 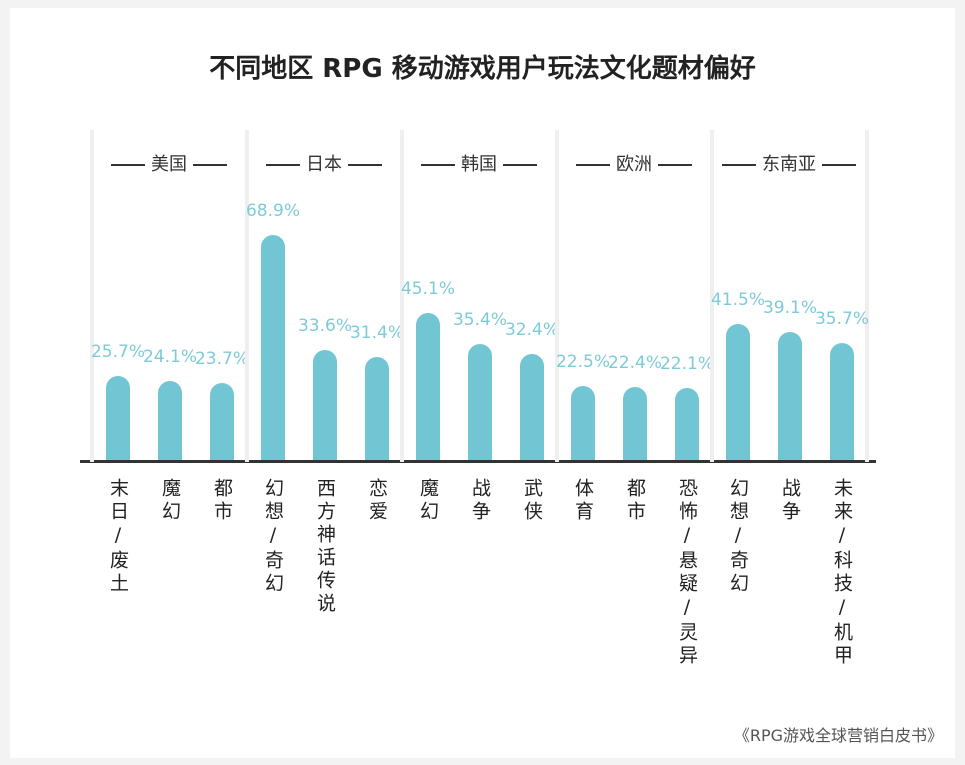 I want to click on group-label: 东南亚, so click(x=789, y=163).